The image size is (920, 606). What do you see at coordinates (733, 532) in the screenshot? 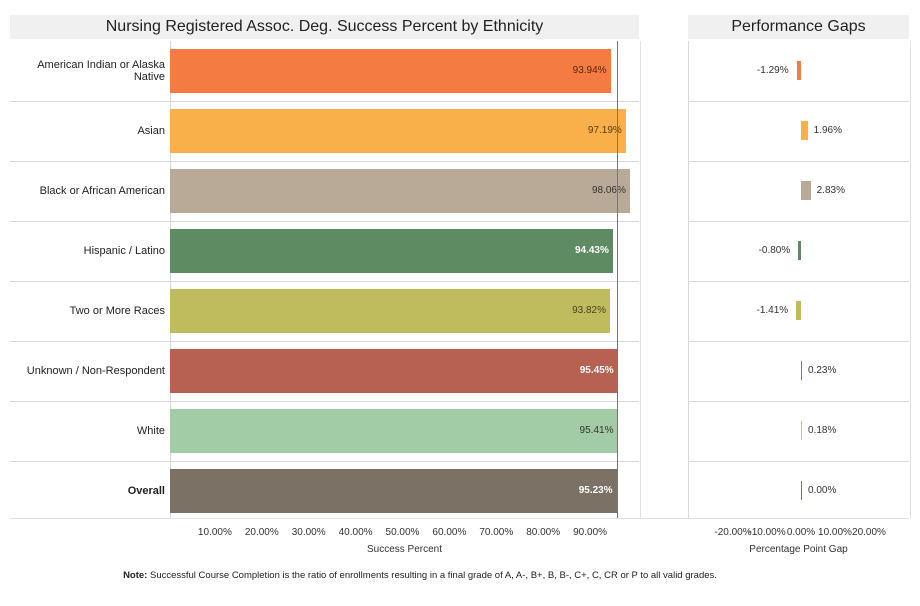
I see `gap-tick-label: -20.00%` at bounding box center [733, 532].